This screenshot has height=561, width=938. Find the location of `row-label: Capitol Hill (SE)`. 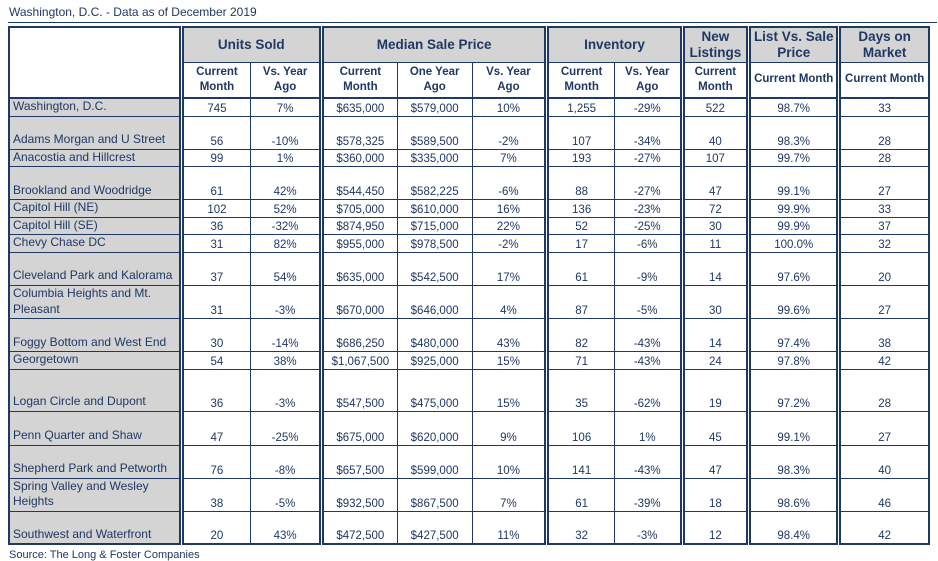

row-label: Capitol Hill (SE) is located at coordinates (95, 226).